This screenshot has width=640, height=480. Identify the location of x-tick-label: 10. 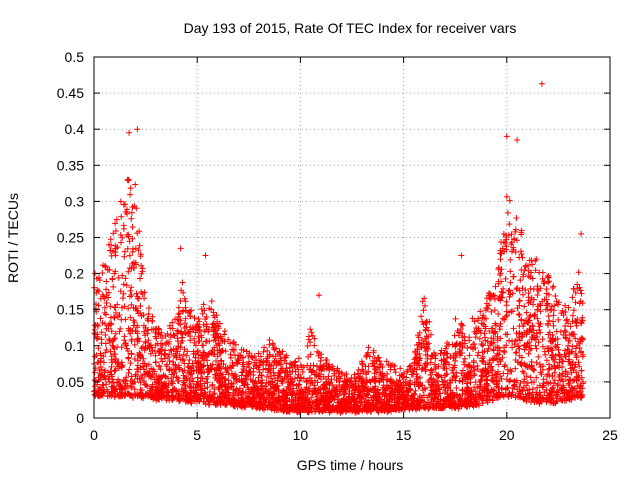
(301, 435).